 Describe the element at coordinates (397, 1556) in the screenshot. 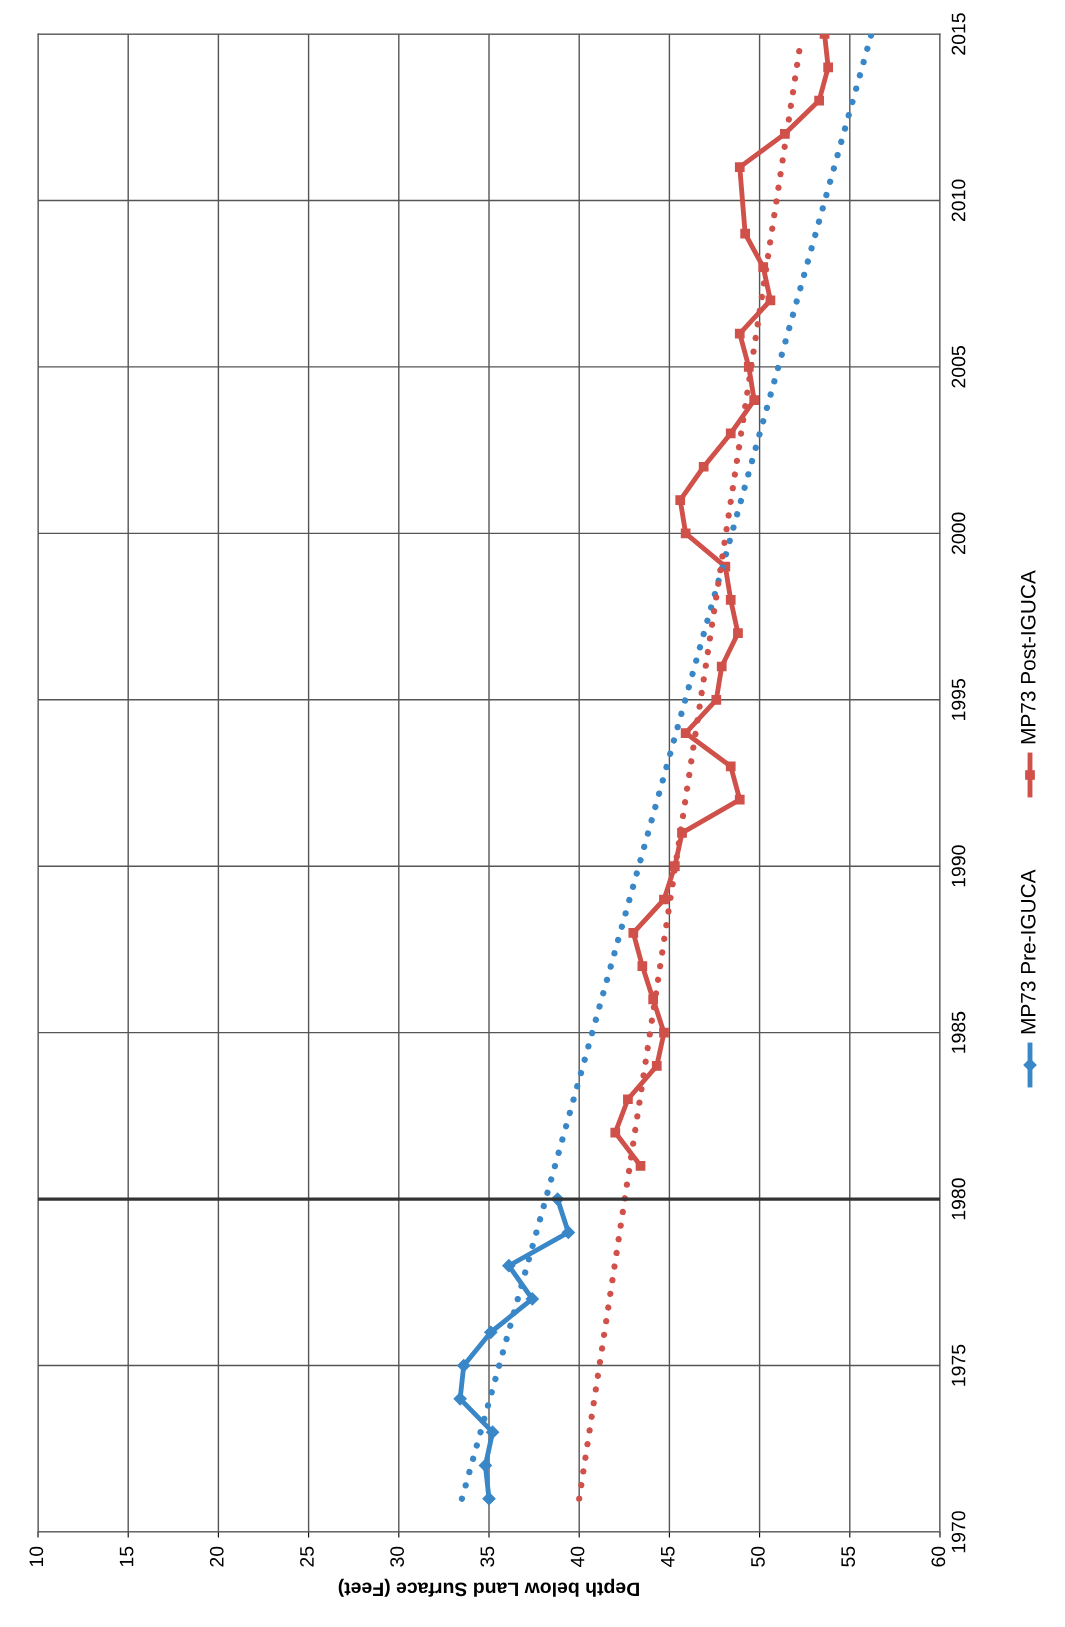

I see `x-tick-label: 30` at that location.